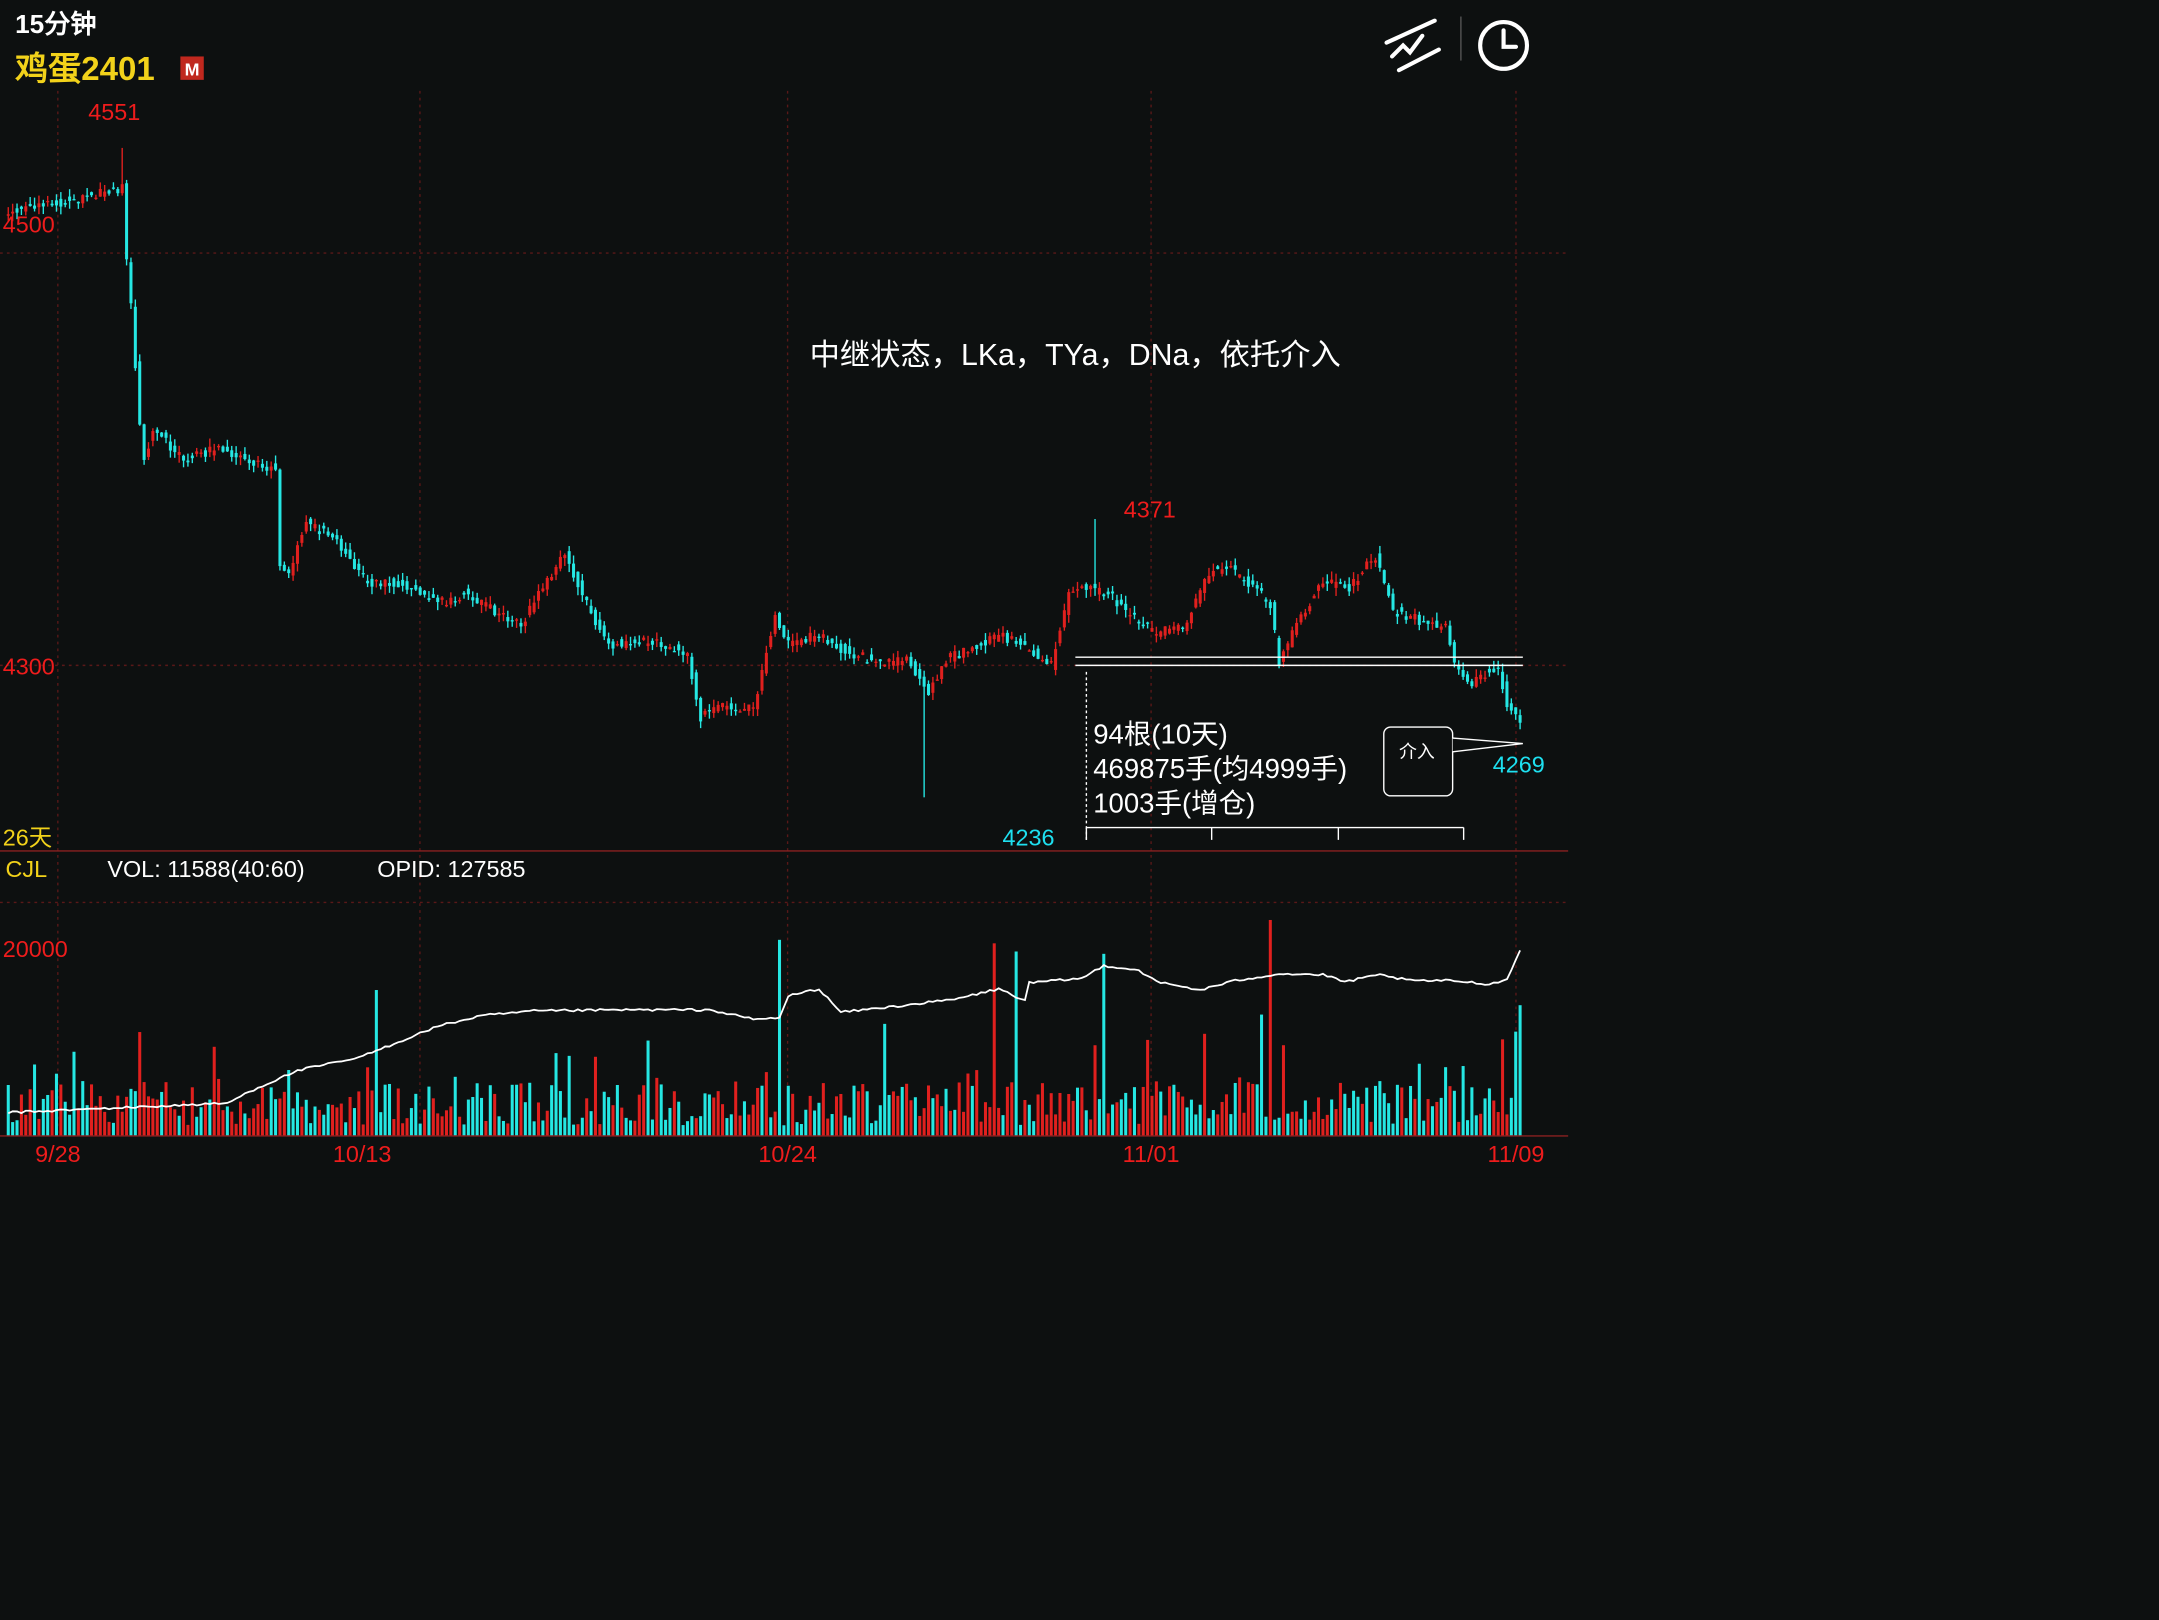 Image resolution: width=2159 pixels, height=1620 pixels. I want to click on volume-readout: VOL: 11588(40:60), so click(205, 869).